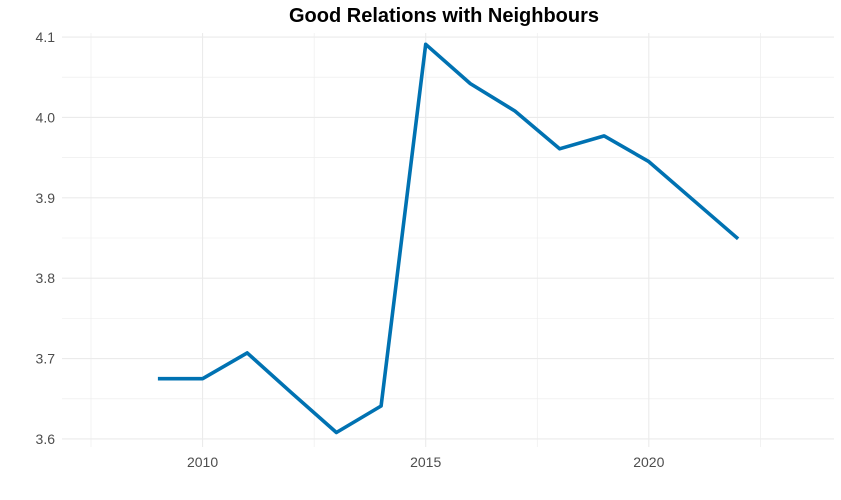 This screenshot has height=500, width=841. I want to click on y-tick-label: 4.1, so click(46, 37).